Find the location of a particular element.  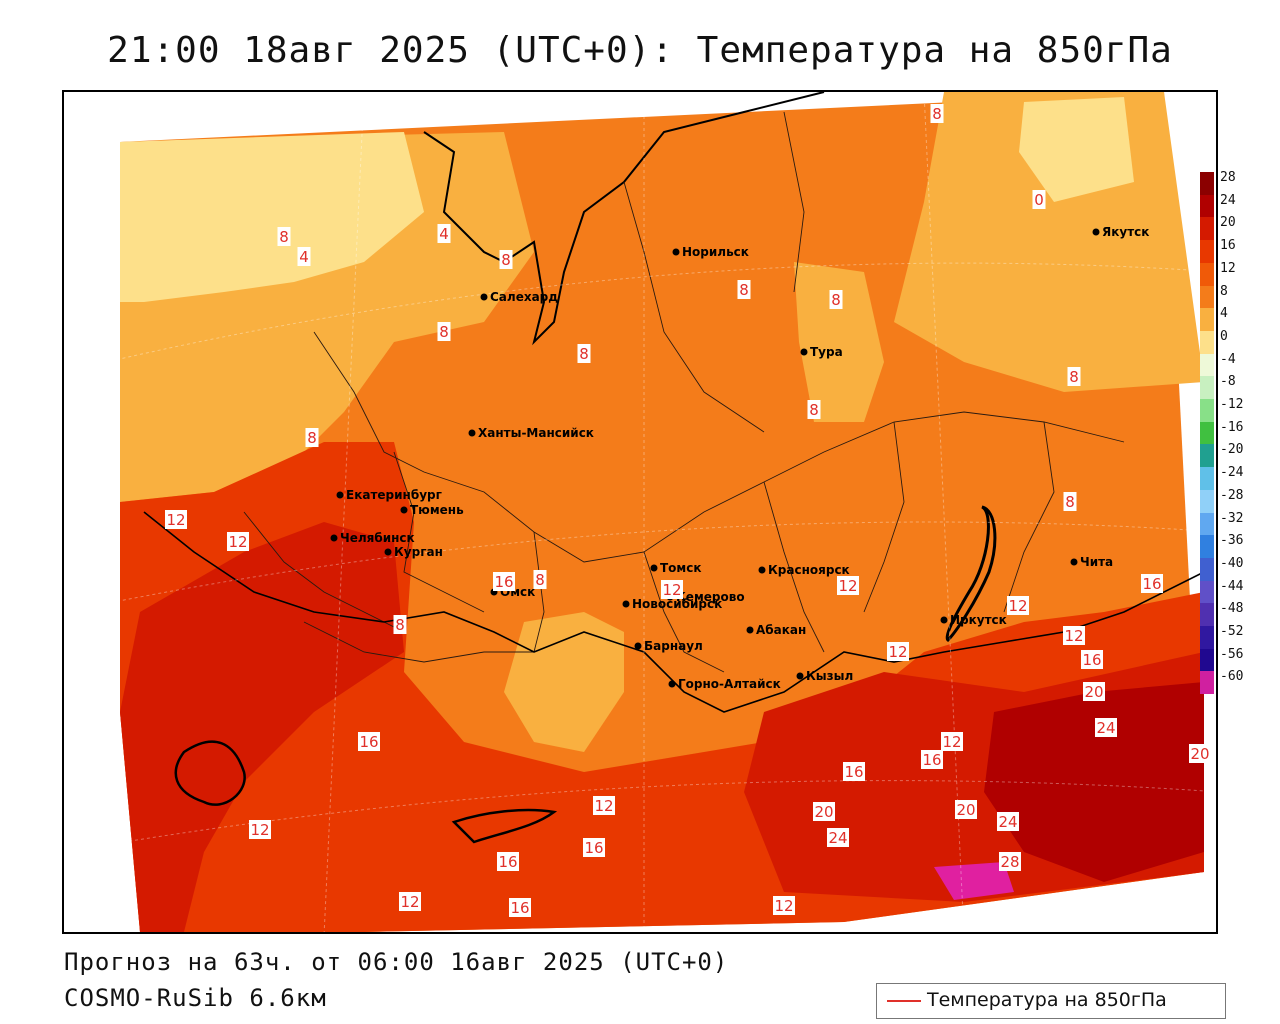

city-label: Горно-Алтайск is located at coordinates (729, 684).